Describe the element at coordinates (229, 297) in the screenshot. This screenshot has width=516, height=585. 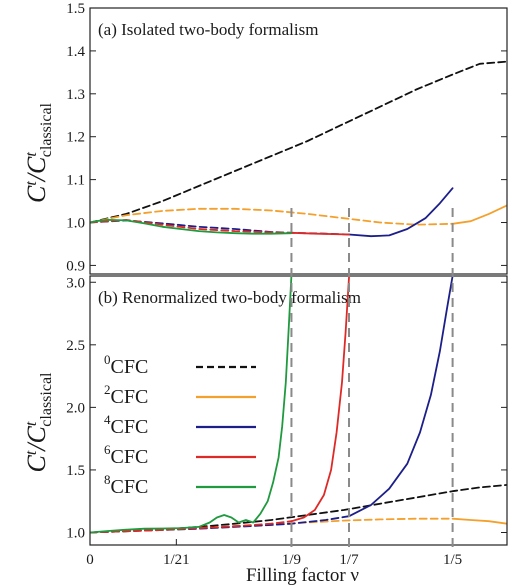
I see `panel-title: (b) Renormalized two-body formalism` at that location.